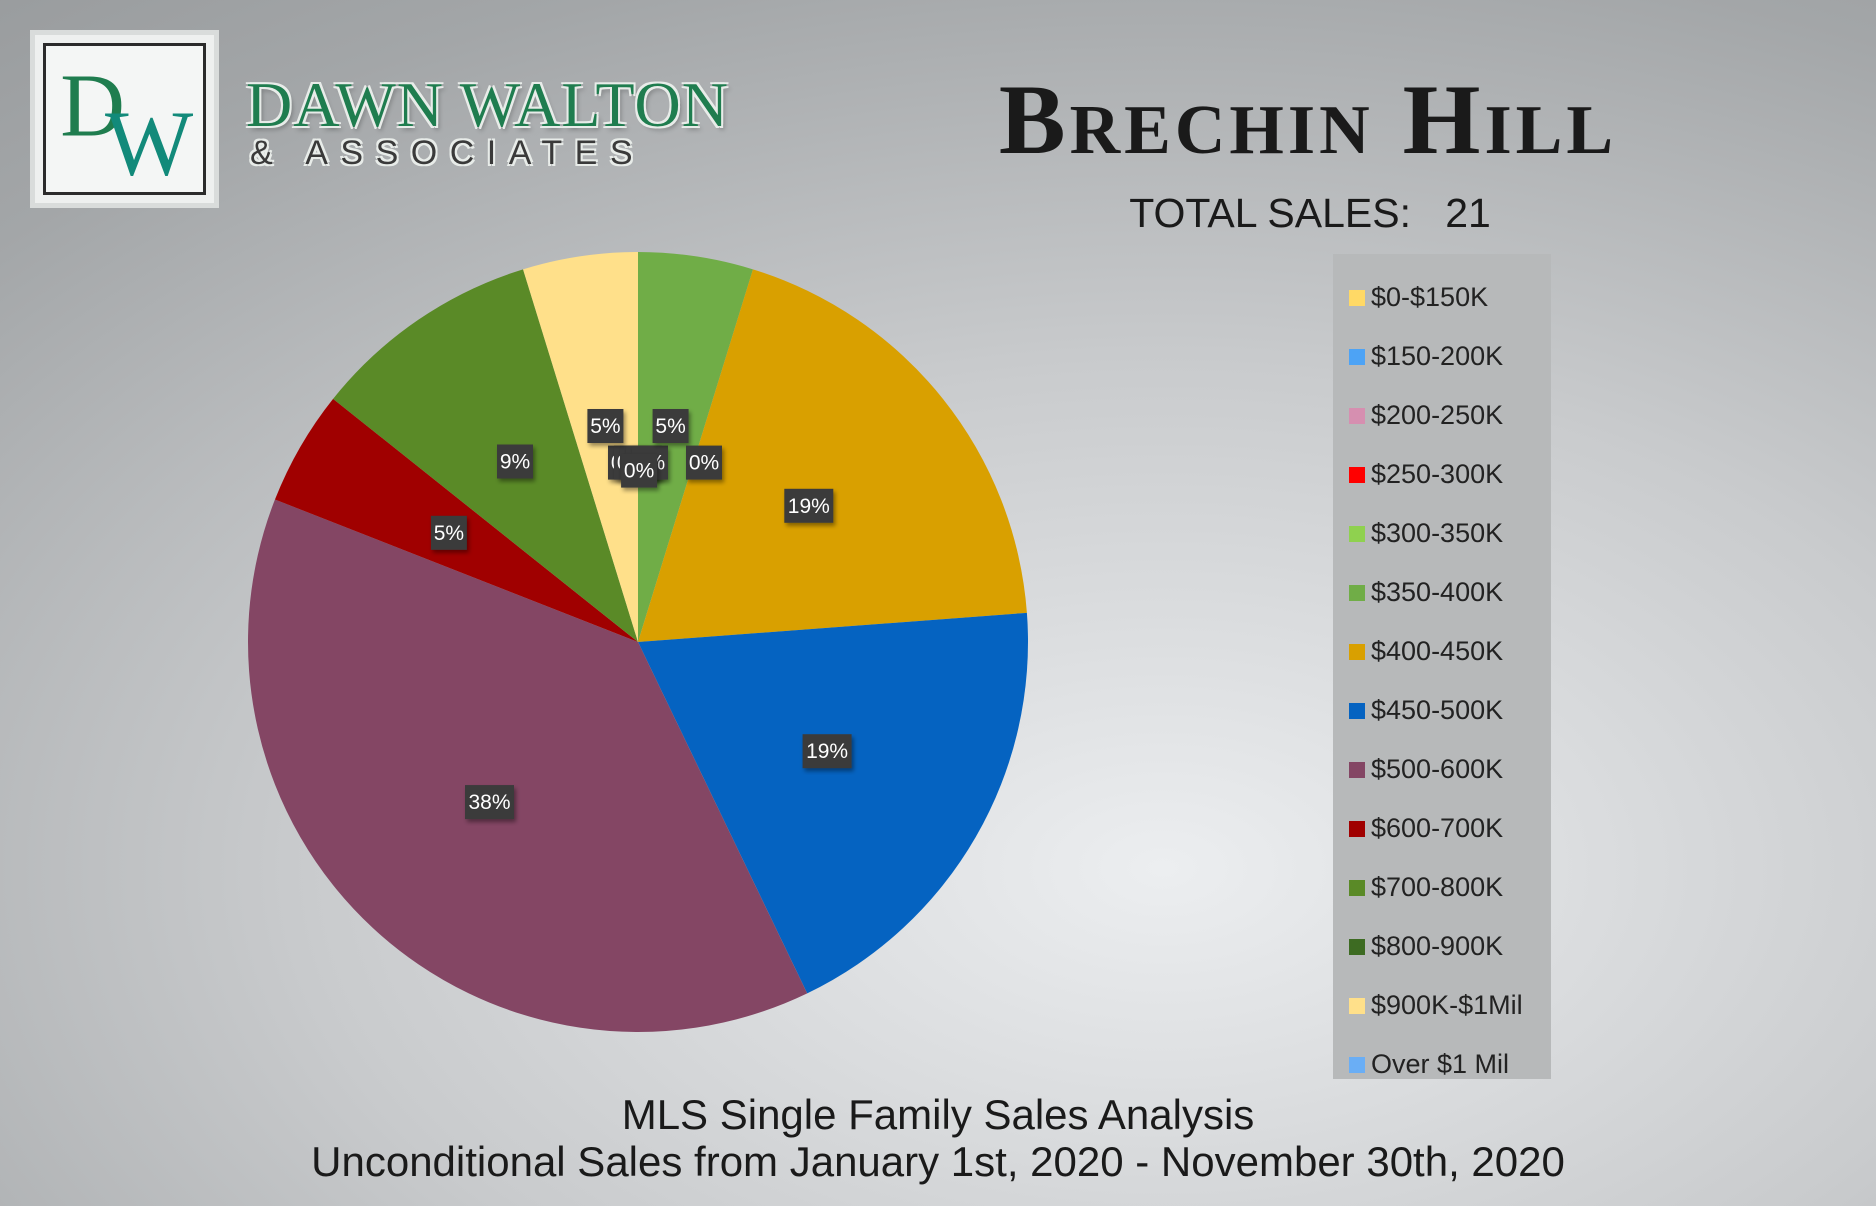 The width and height of the screenshot is (1876, 1206). I want to click on legend-label: Over $1 Mil, so click(1440, 1064).